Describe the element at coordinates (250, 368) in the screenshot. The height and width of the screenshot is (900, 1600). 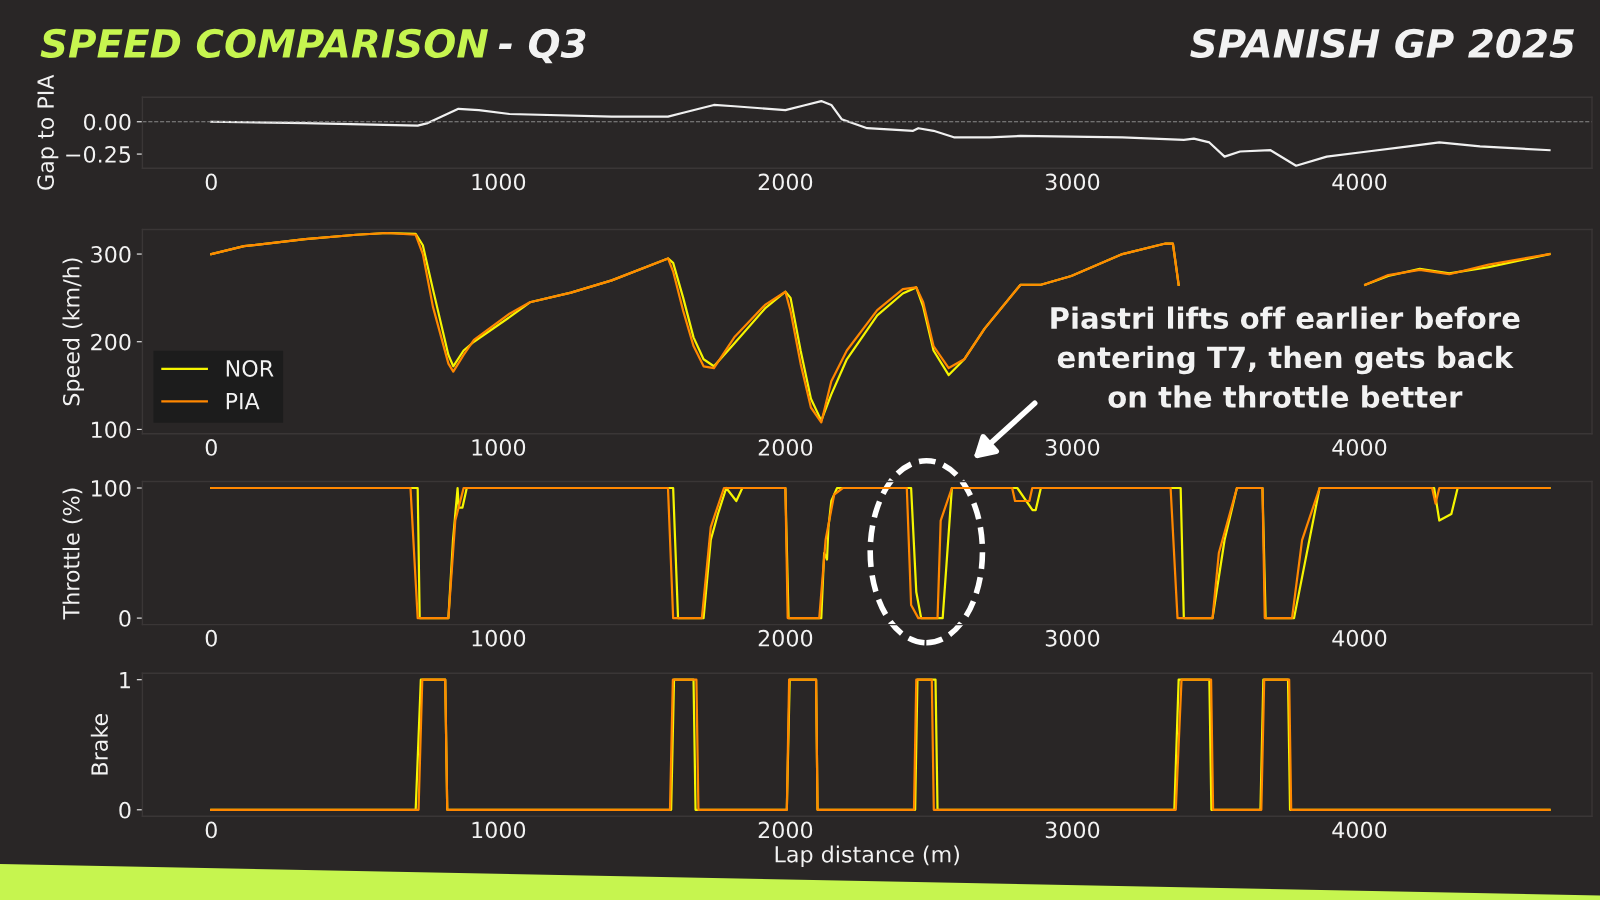
I see `legend-label: NOR` at that location.